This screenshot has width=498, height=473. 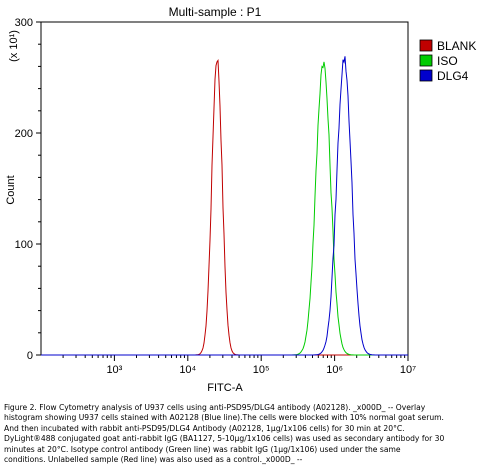 What do you see at coordinates (334, 370) in the screenshot?
I see `x-tick-label: 10⁶` at bounding box center [334, 370].